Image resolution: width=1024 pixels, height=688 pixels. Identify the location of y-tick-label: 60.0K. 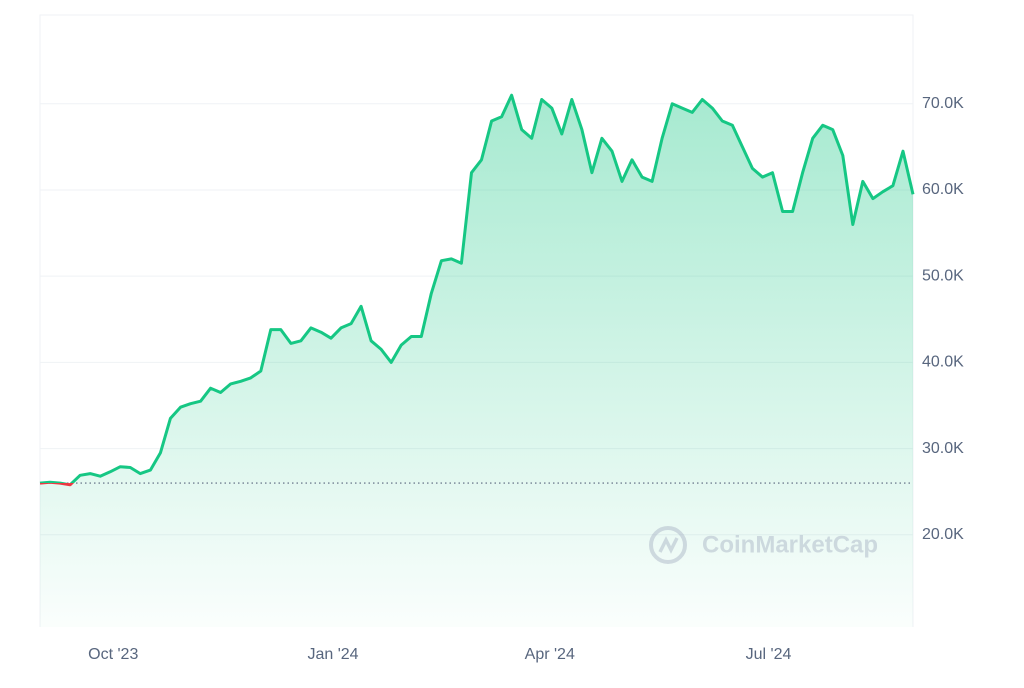
(943, 189).